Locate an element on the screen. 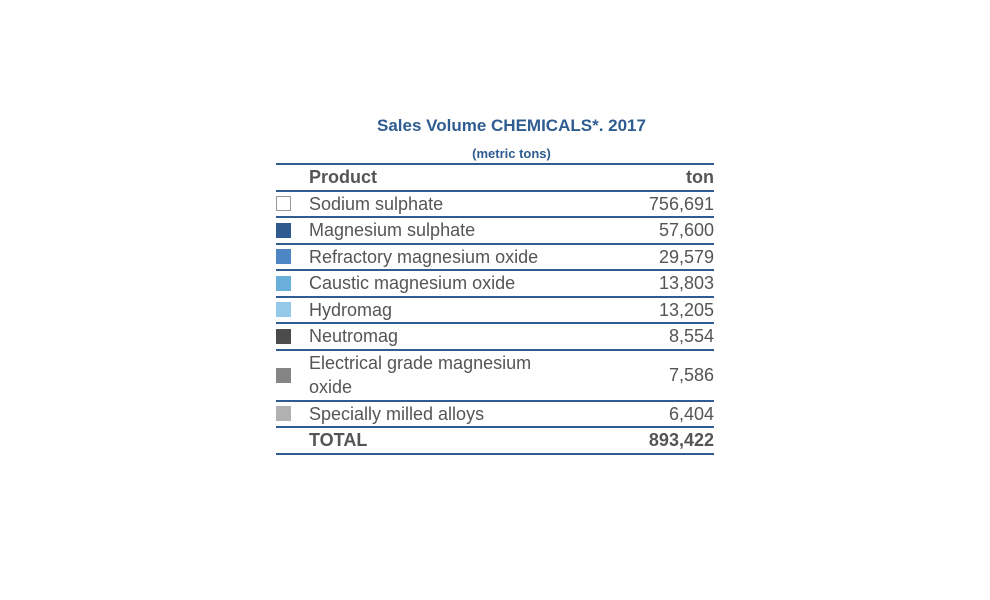  table-header-row: Product ton is located at coordinates (495, 178).